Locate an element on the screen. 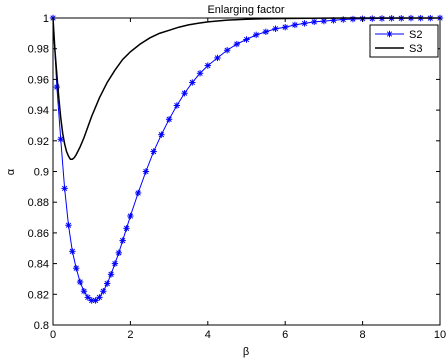 The image size is (446, 364). x-tick-label: 0 is located at coordinates (53, 335).